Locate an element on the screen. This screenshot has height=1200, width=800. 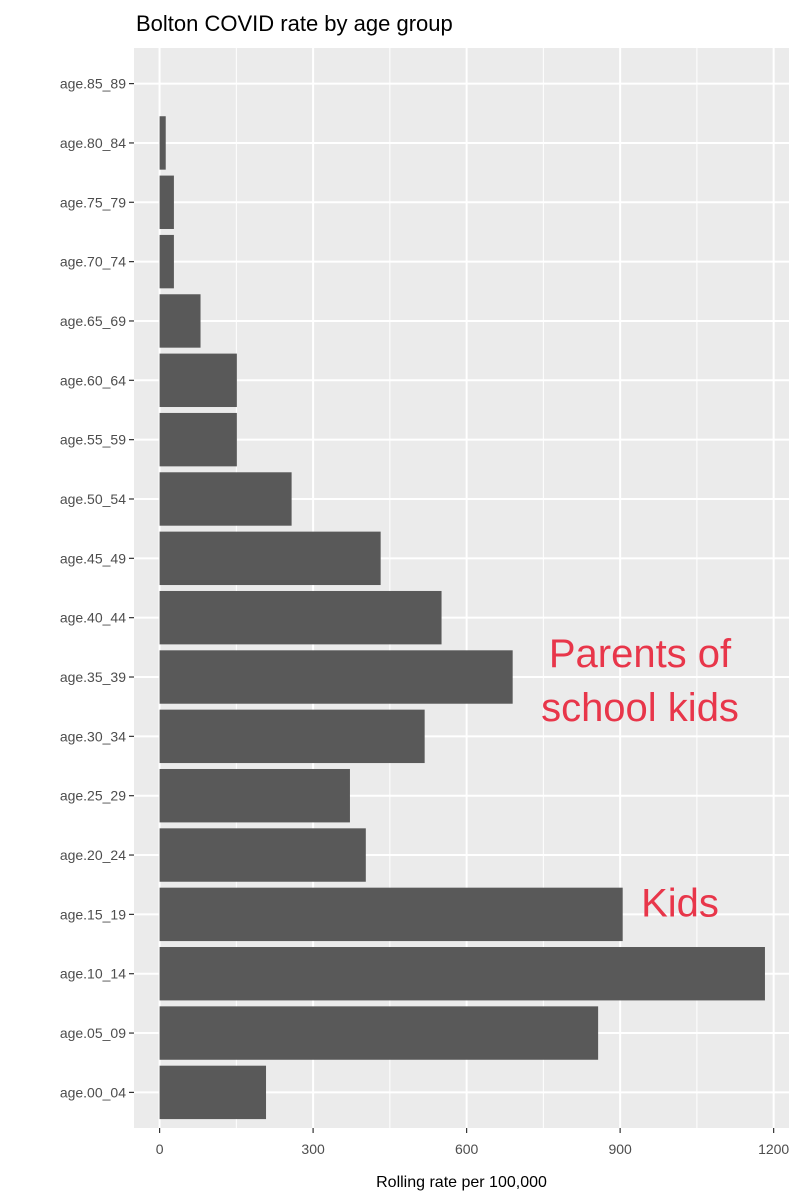
y-tick-label: age.25_29 is located at coordinates (93, 796).